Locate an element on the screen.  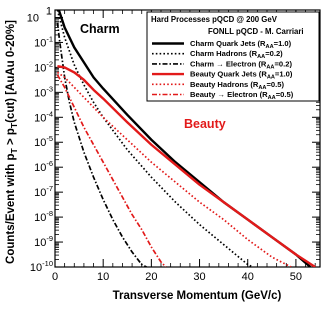
annotation-charm: Charm is located at coordinates (100, 29).